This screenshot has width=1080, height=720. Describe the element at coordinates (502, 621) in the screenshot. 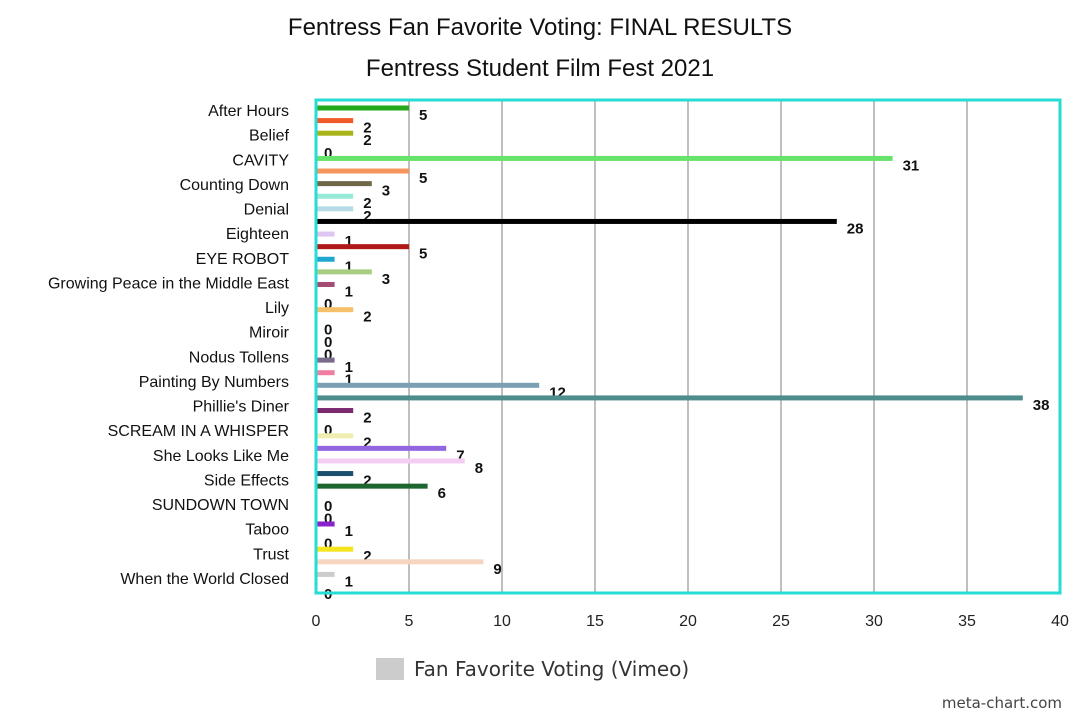

I see `x-tick-label: 10` at that location.